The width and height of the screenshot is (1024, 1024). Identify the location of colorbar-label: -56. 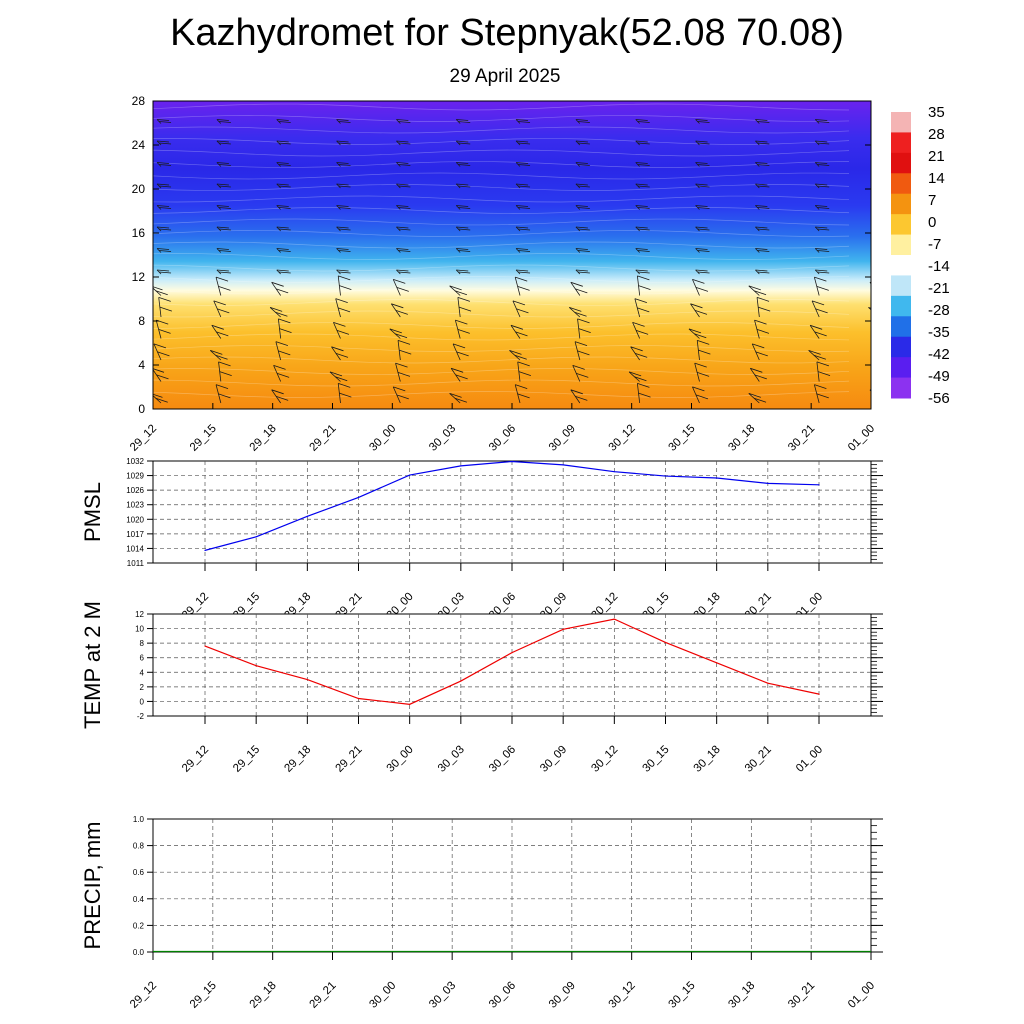
(939, 398).